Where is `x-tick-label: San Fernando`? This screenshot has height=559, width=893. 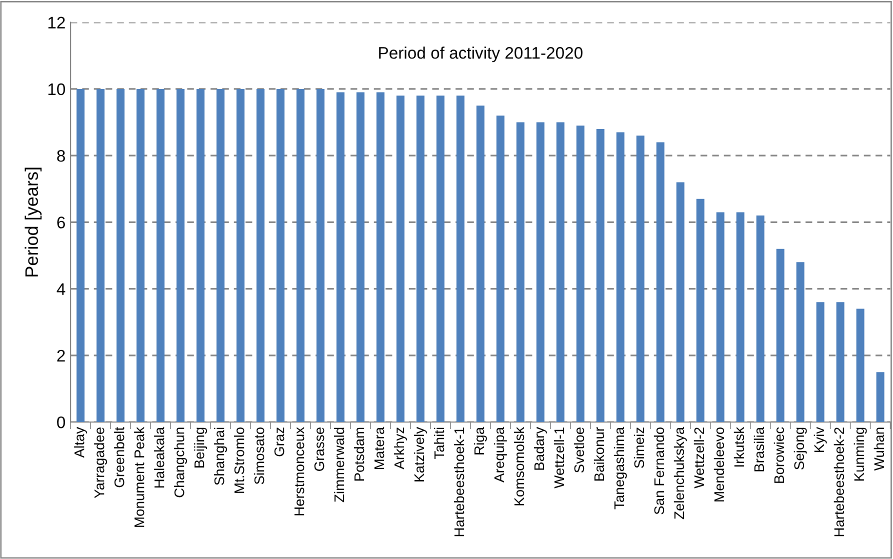
x-tick-label: San Fernando is located at coordinates (659, 470).